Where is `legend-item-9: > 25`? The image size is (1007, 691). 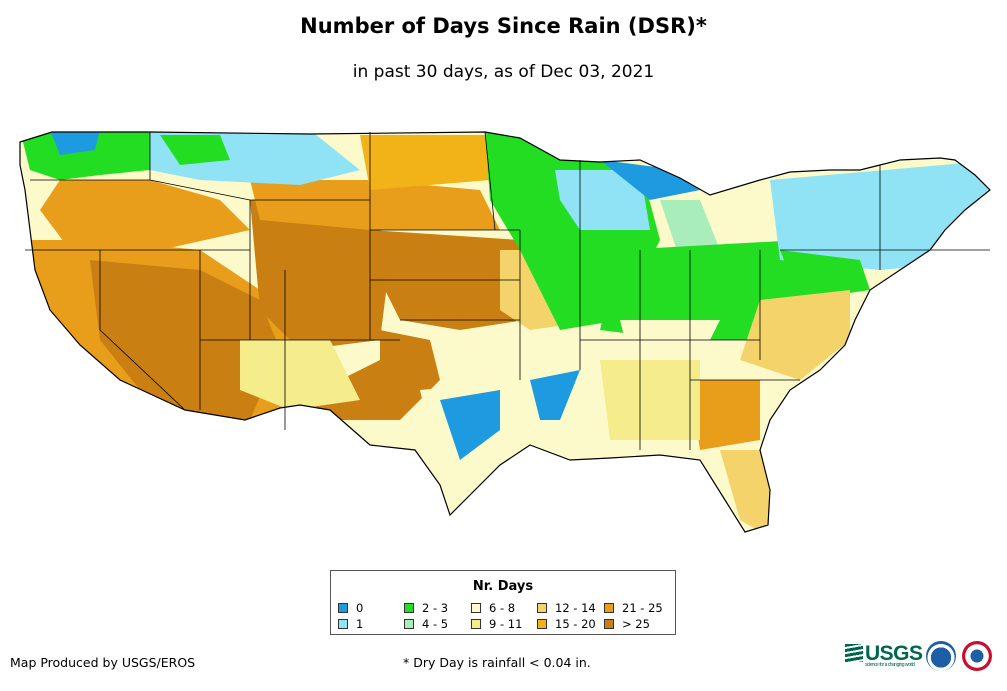 legend-item-9: > 25 is located at coordinates (627, 624).